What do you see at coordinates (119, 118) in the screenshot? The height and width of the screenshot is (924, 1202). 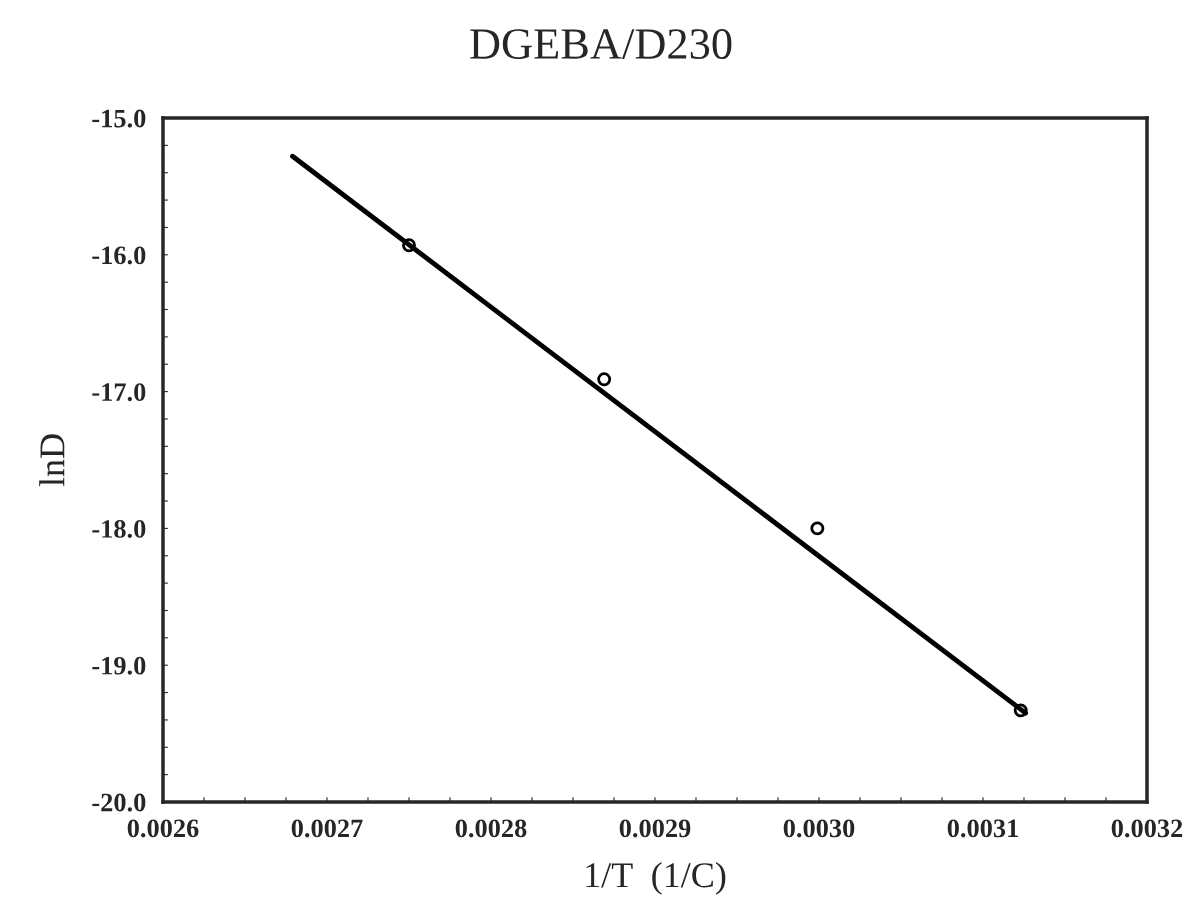 I see `y-tick-label: -15.0` at bounding box center [119, 118].